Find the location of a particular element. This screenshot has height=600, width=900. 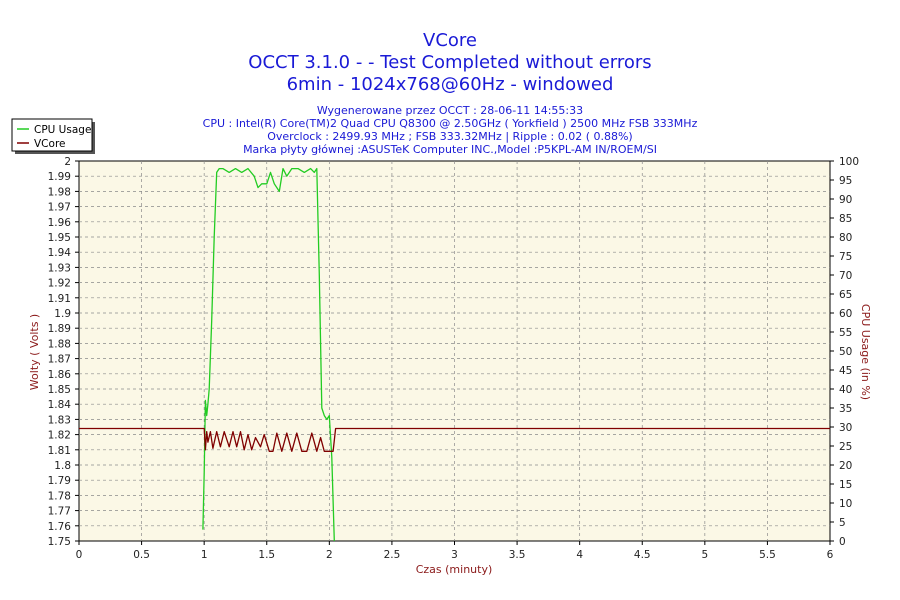

chart-title: VCore is located at coordinates (450, 40).